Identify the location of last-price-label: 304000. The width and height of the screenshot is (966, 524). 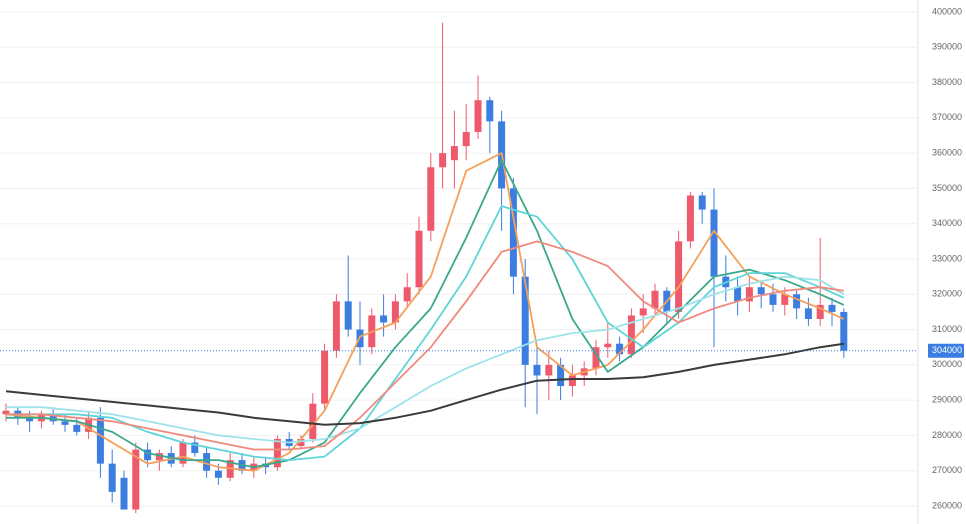
(947, 350).